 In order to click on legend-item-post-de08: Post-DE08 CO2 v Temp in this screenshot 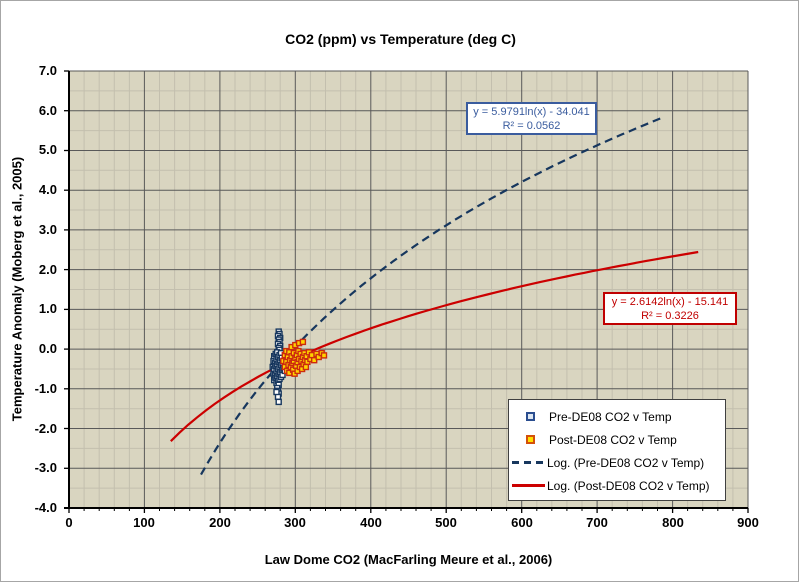, I will do `click(617, 439)`.